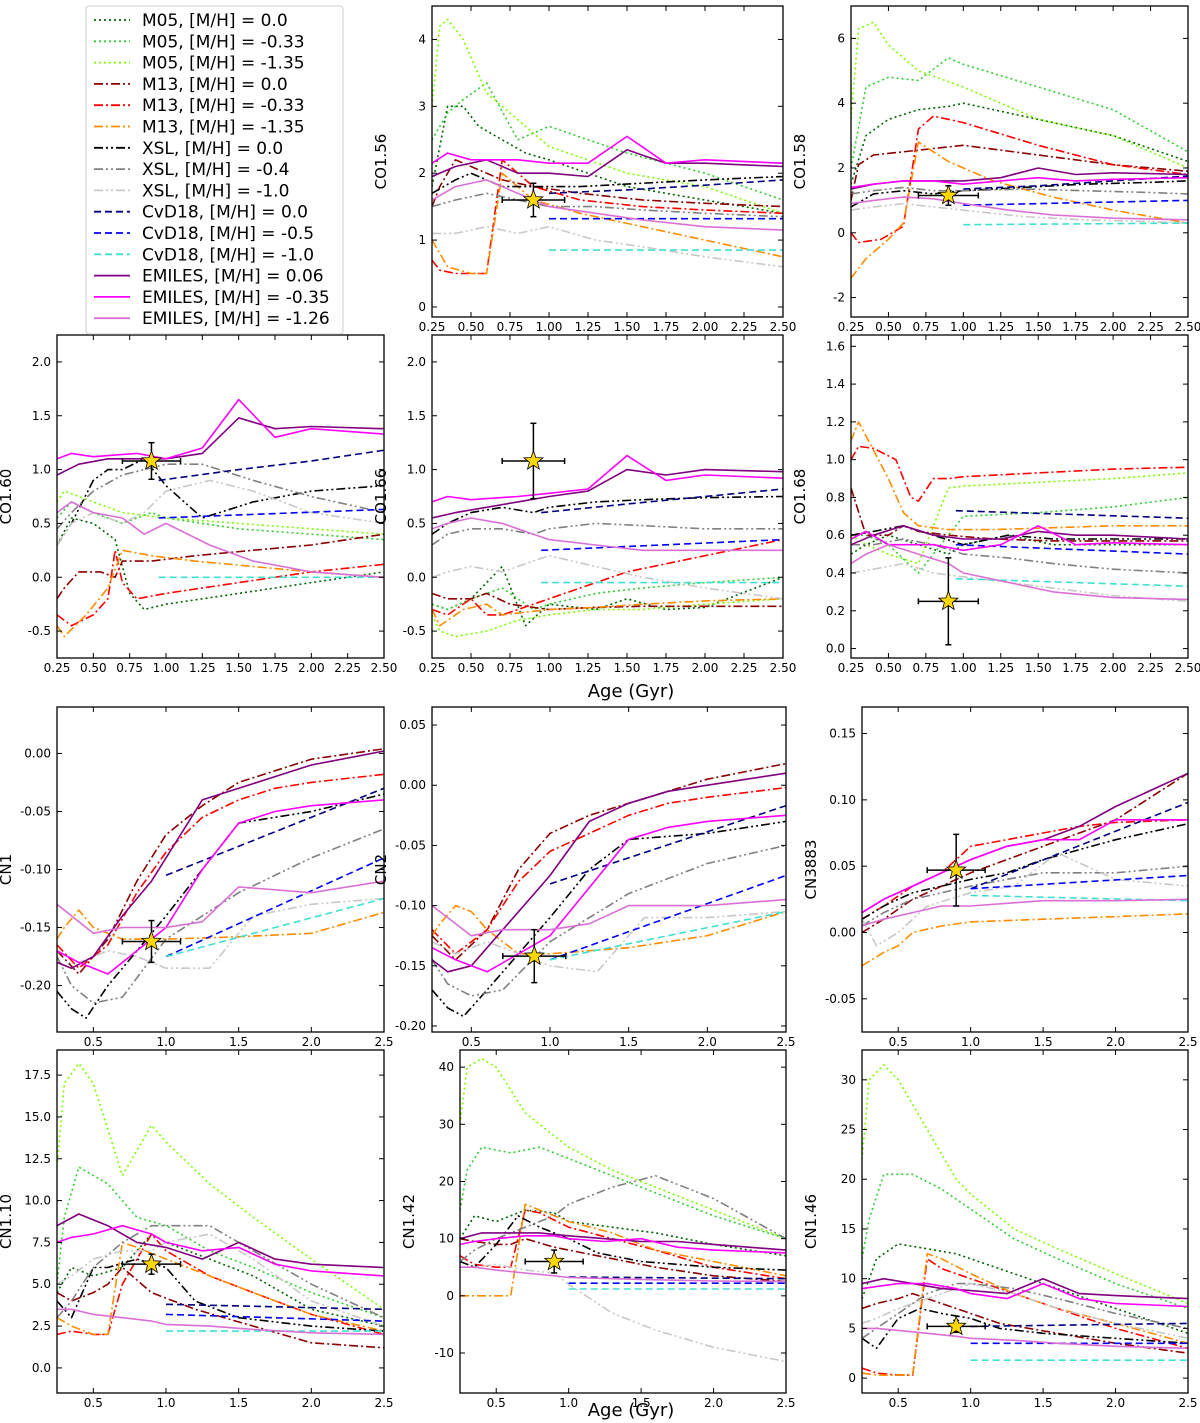 The image size is (1200, 1423). What do you see at coordinates (852, 1328) in the screenshot?
I see `y-tick-label: 5` at bounding box center [852, 1328].